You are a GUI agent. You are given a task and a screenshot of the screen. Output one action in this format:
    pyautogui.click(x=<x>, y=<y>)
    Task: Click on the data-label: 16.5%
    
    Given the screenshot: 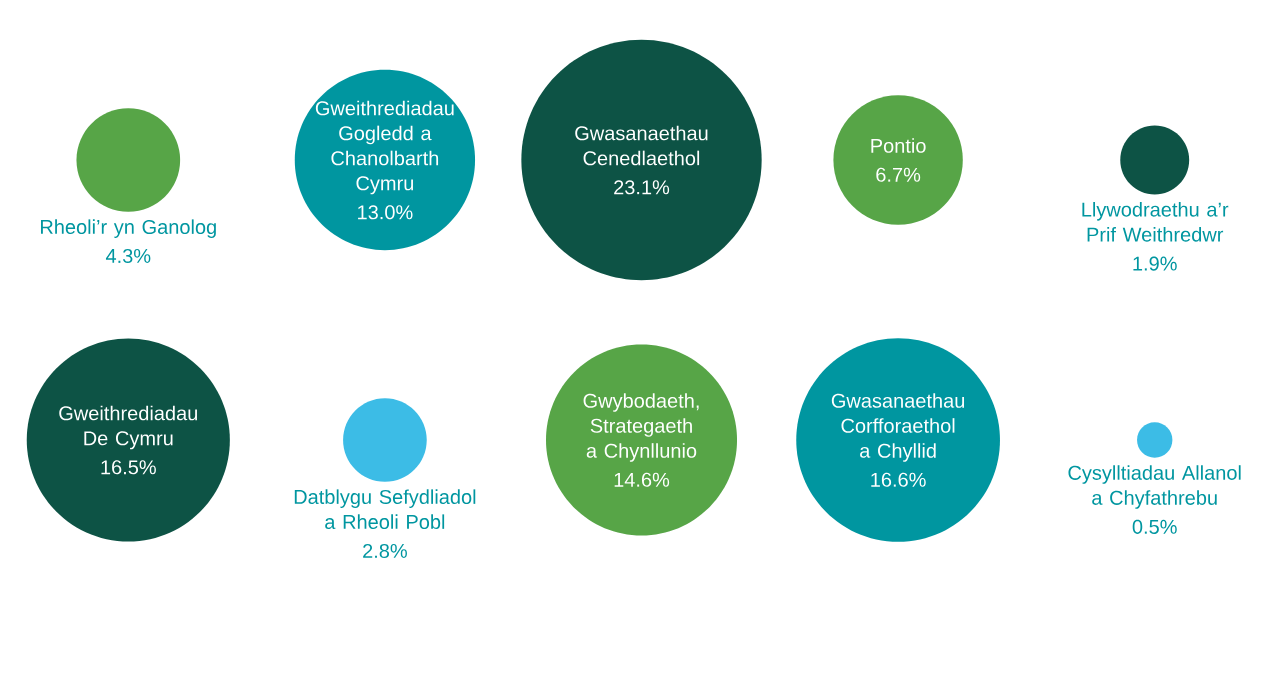 What is the action you would take?
    pyautogui.click(x=128, y=467)
    